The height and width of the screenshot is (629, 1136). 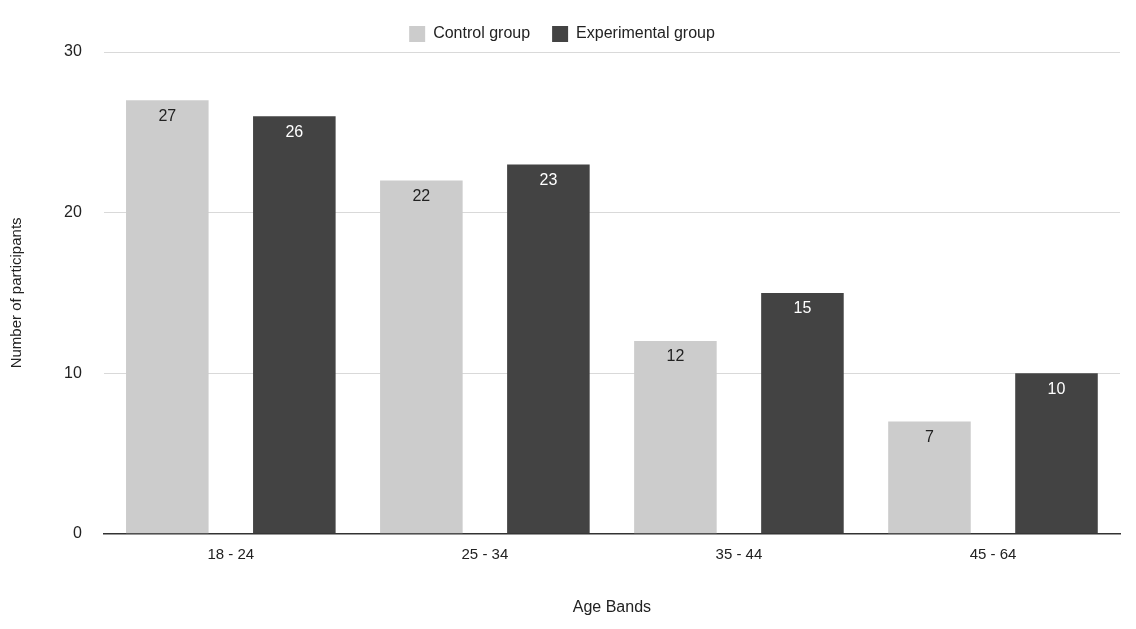 What do you see at coordinates (167, 115) in the screenshot?
I see `data-label: 27` at bounding box center [167, 115].